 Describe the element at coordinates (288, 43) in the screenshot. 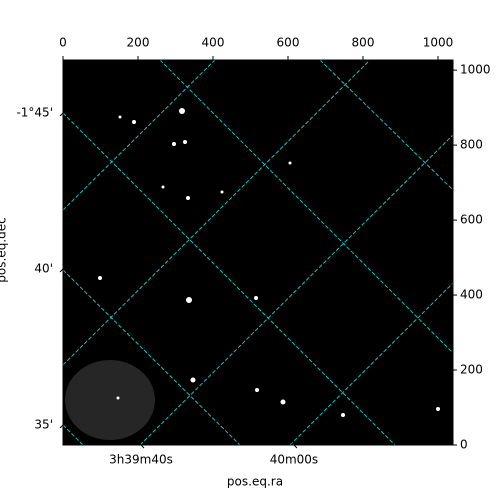

I see `x-tick-label: 600` at that location.